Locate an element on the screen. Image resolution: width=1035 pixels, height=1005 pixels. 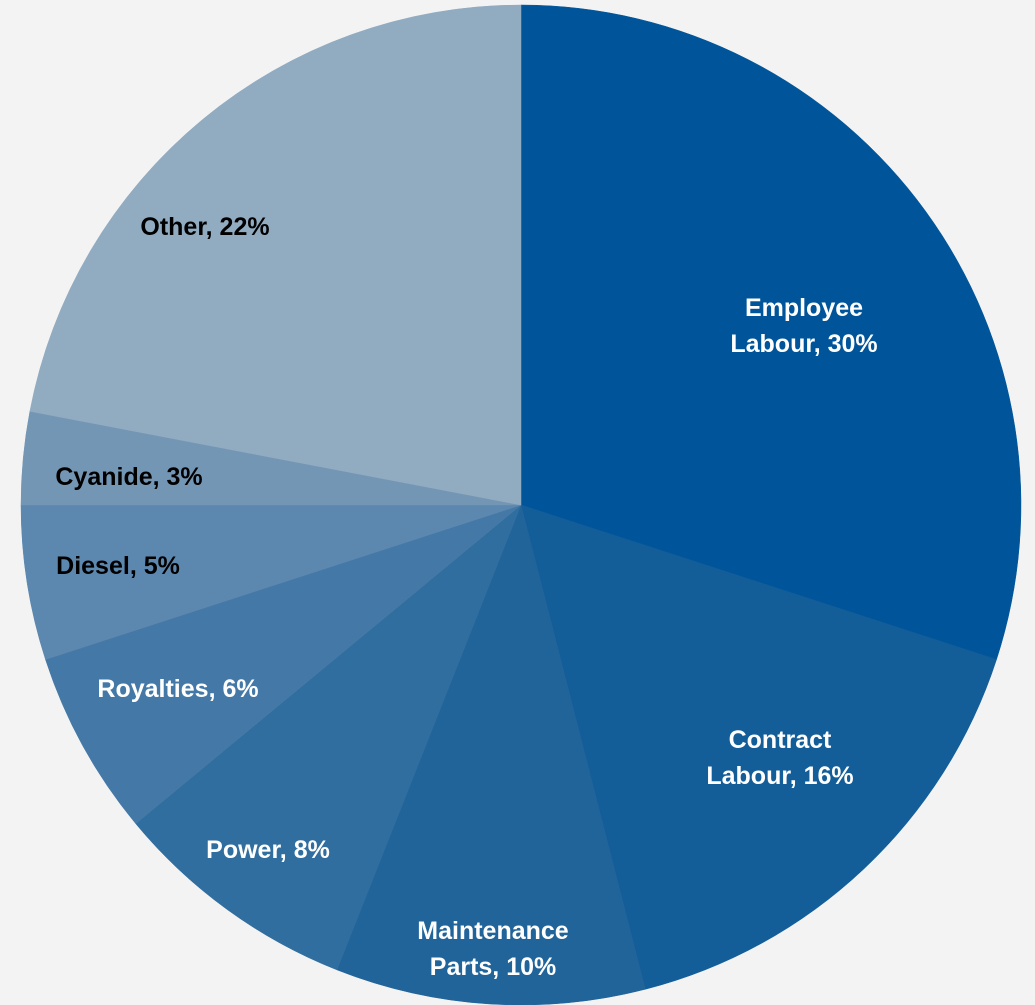
data-label-other: Other, 22% is located at coordinates (204, 227).